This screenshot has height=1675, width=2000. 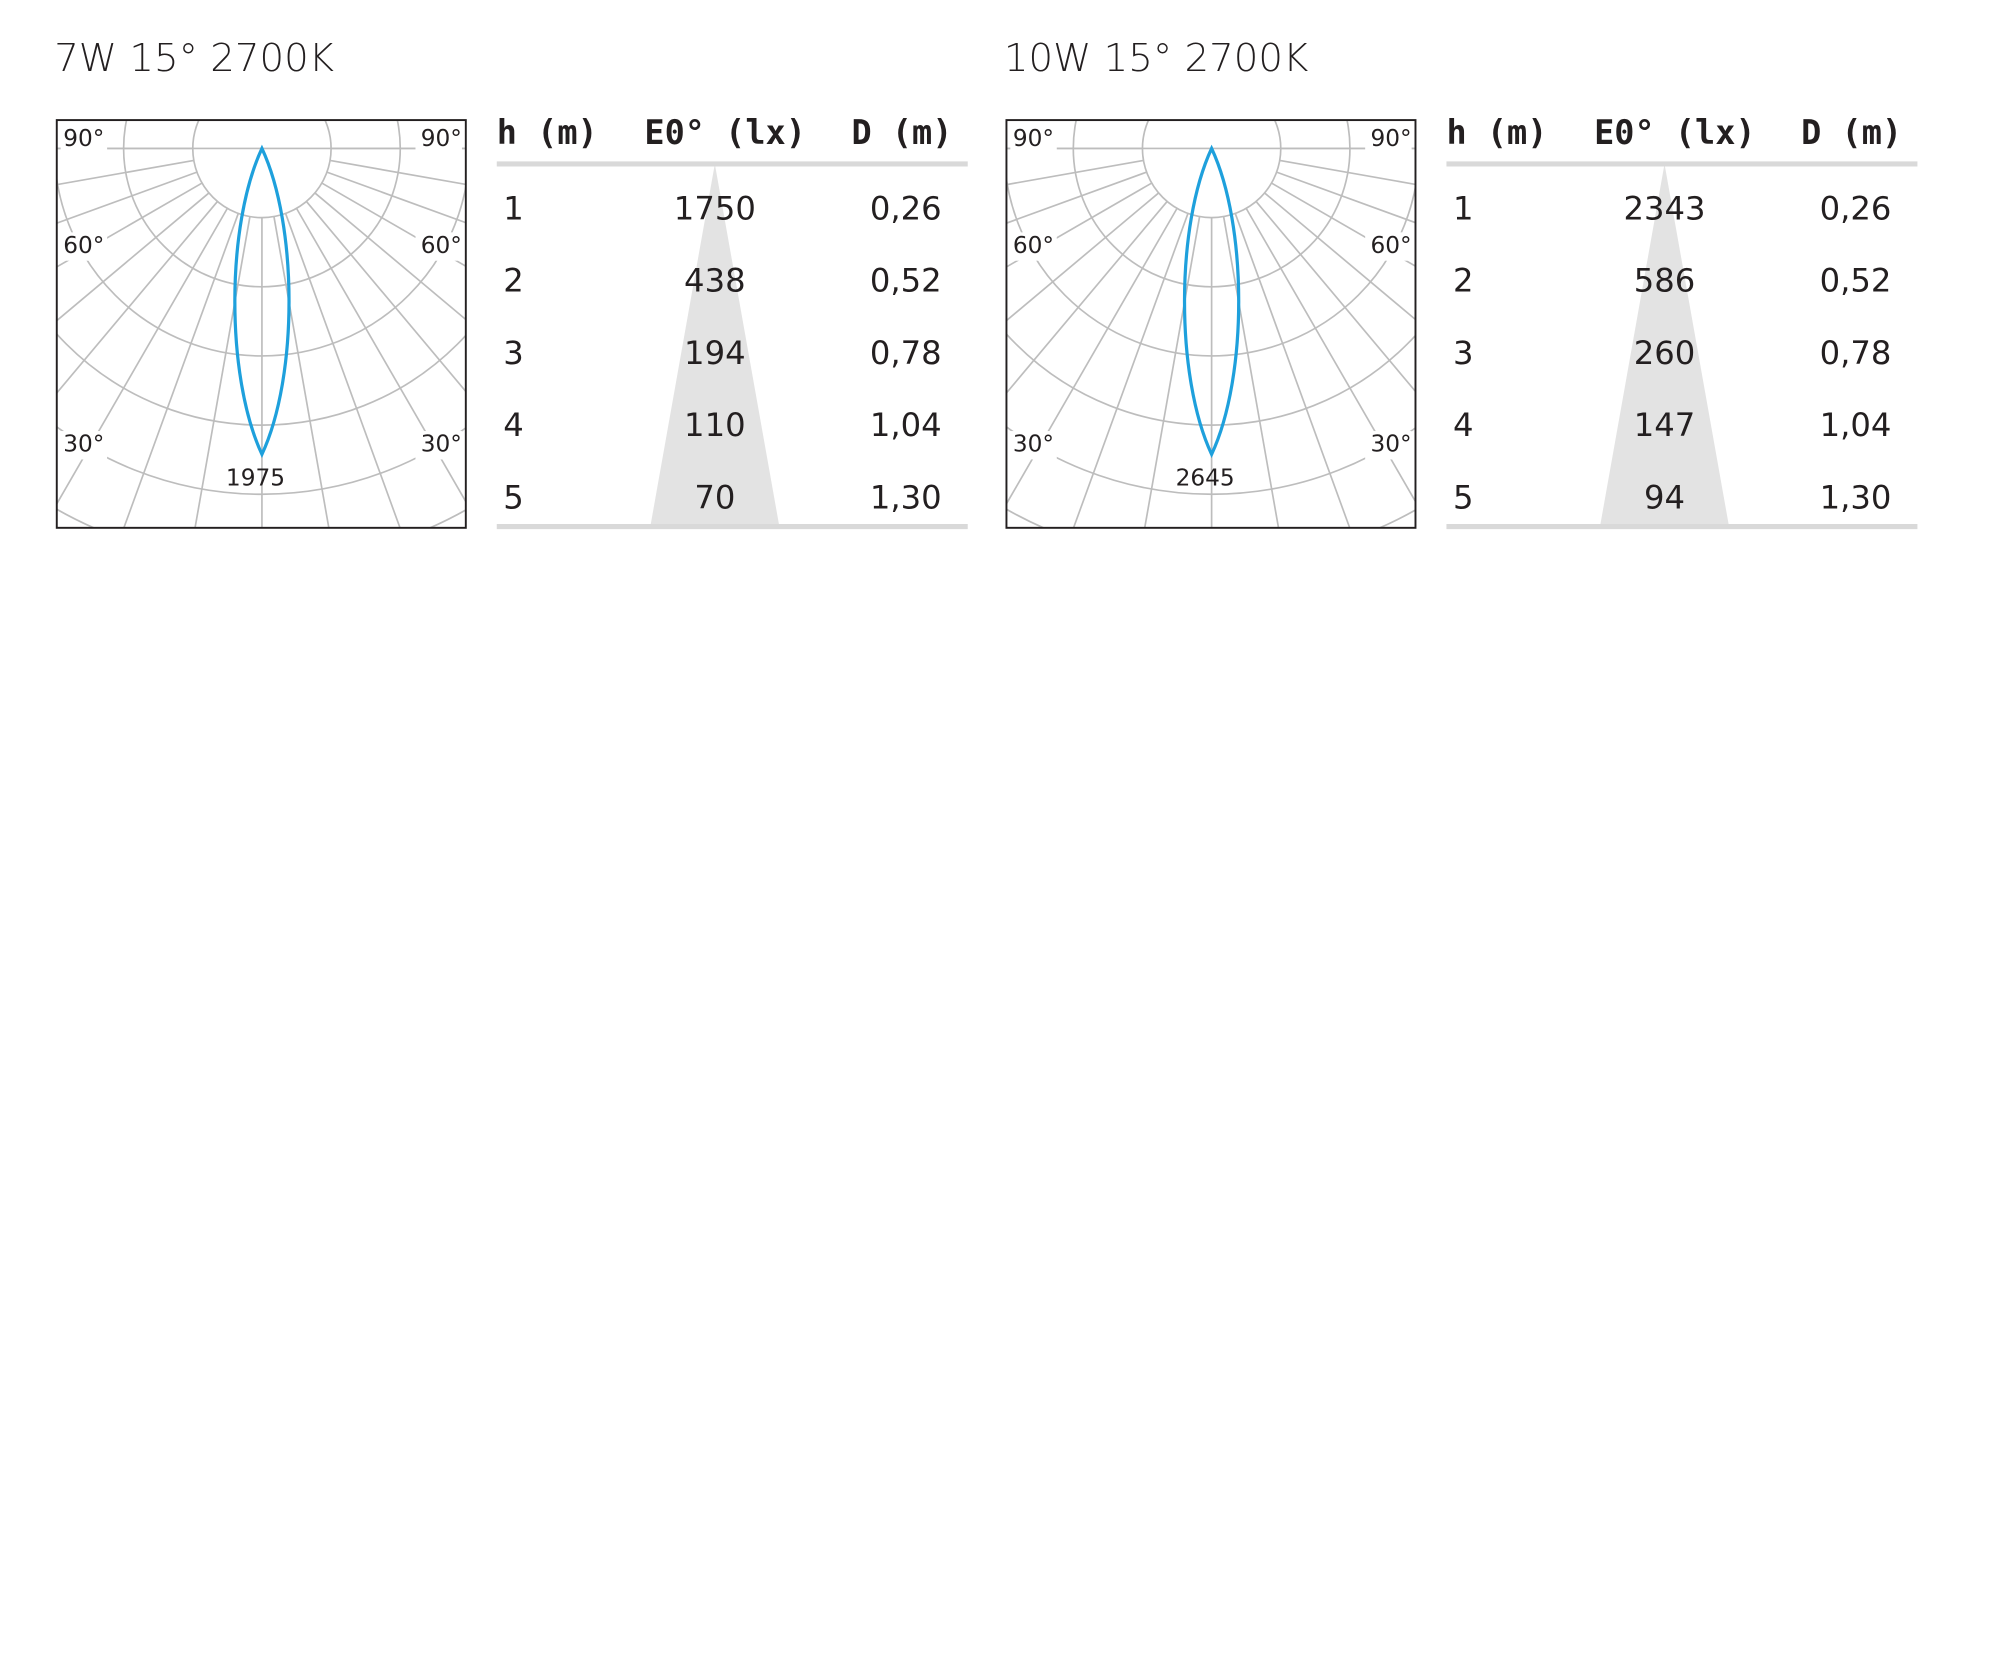 What do you see at coordinates (1851, 132) in the screenshot?
I see `column-header: D (m)` at bounding box center [1851, 132].